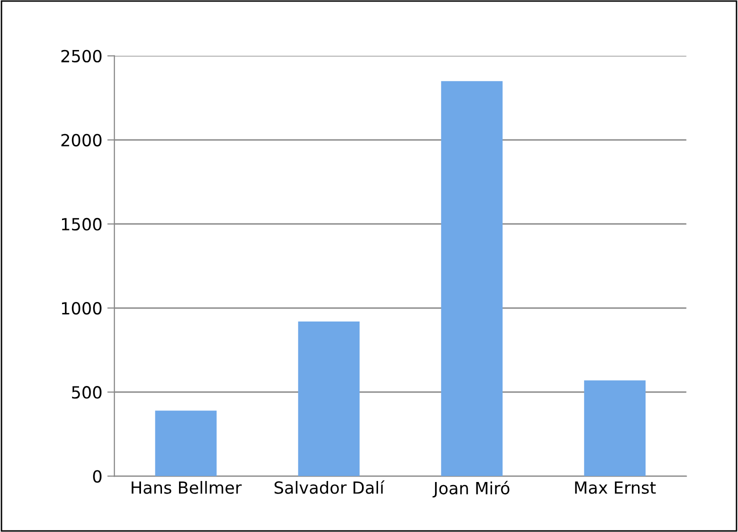 Image resolution: width=738 pixels, height=532 pixels. I want to click on y-tick-label: 0, so click(97, 476).